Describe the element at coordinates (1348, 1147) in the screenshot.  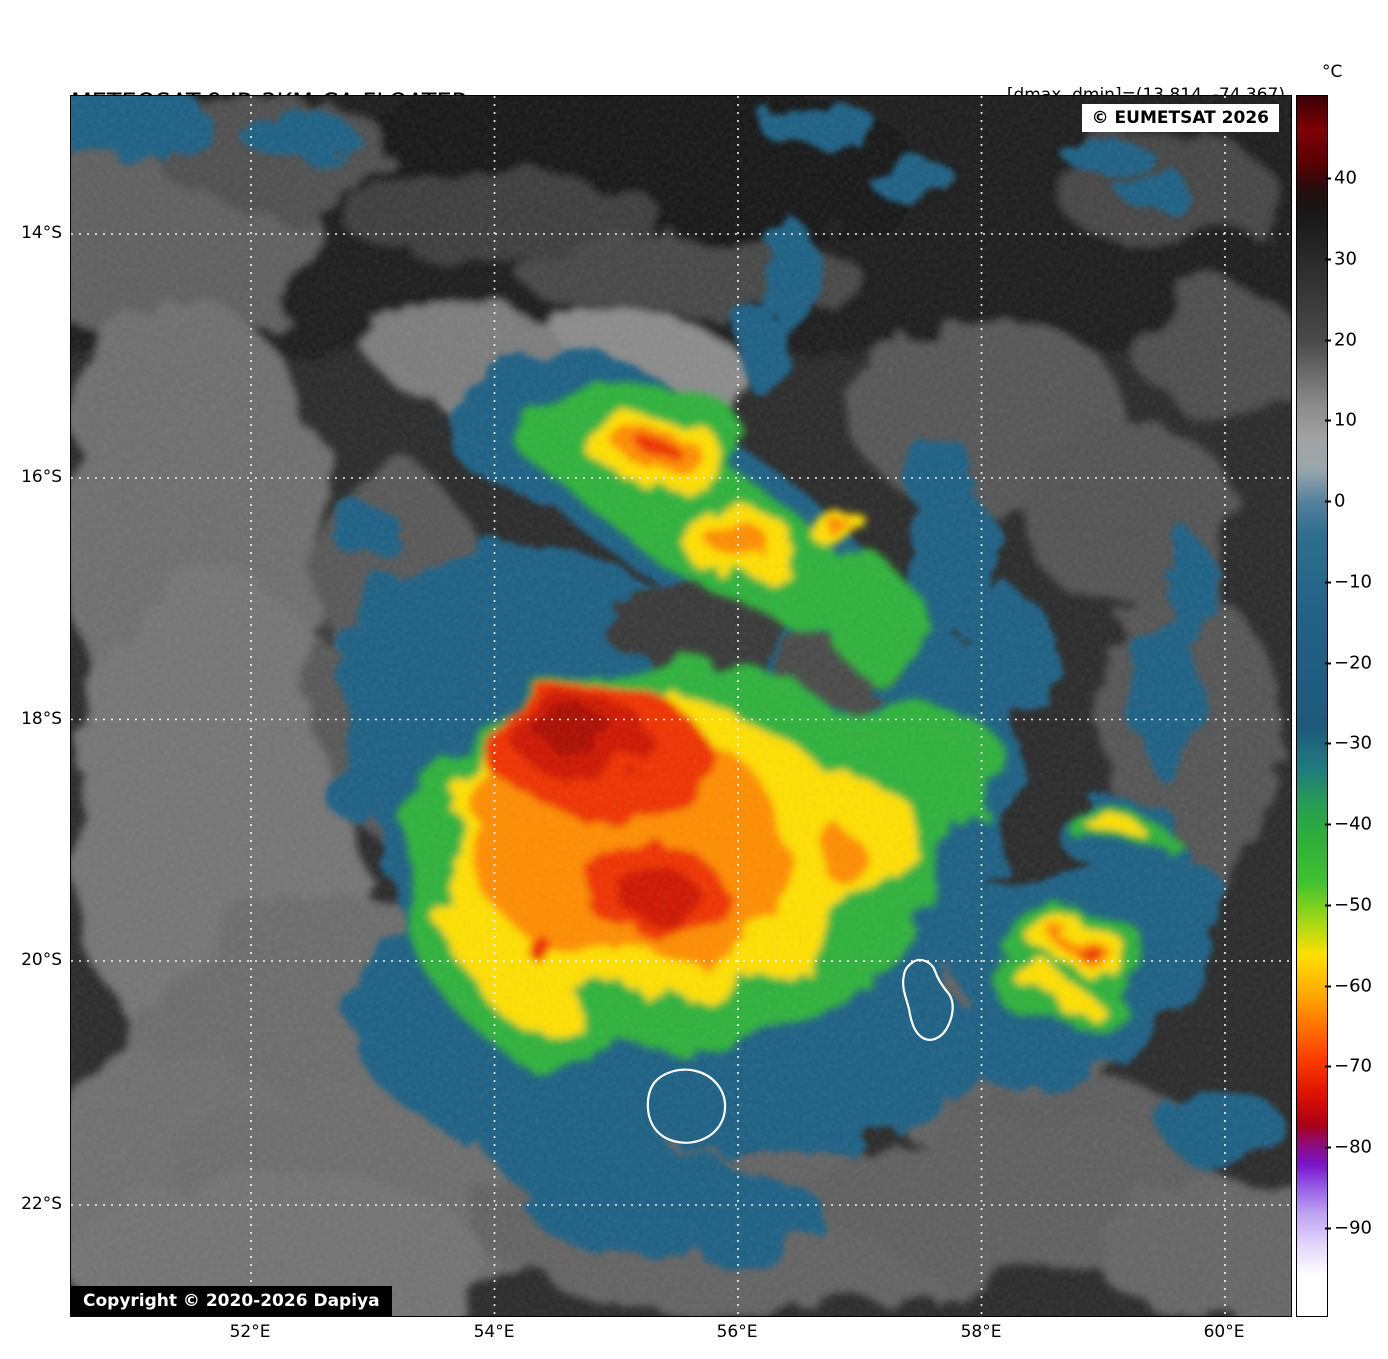
I see `colorbar-tick: −80` at that location.